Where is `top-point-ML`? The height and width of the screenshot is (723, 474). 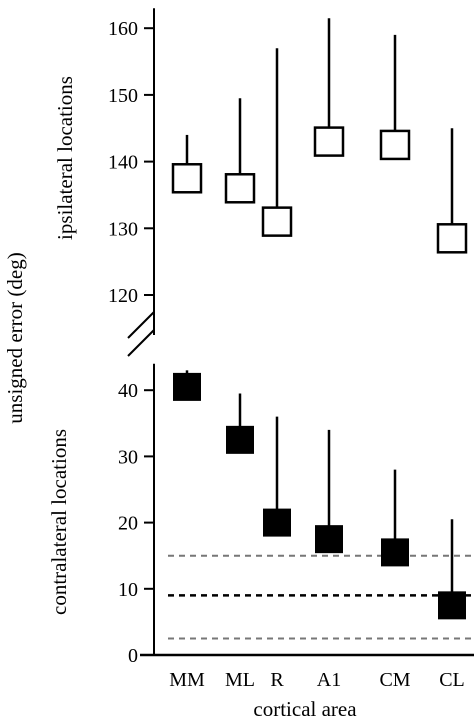
top-point-ML is located at coordinates (240, 188).